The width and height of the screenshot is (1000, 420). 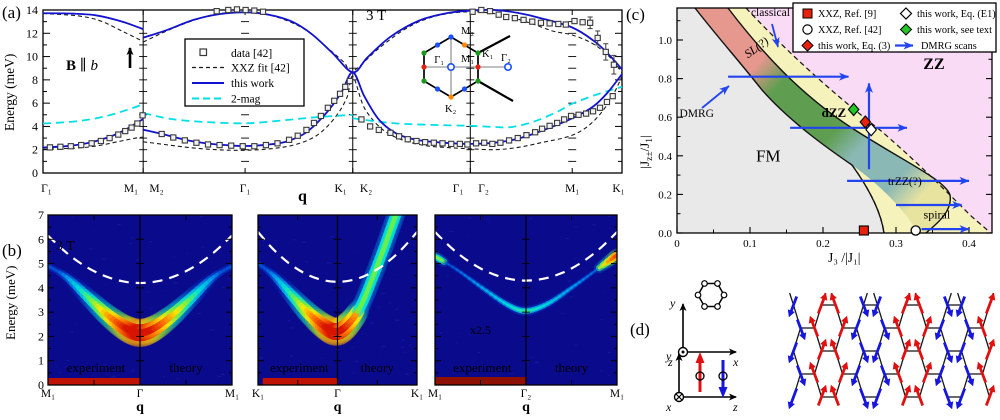 I want to click on inset-label-M2: M₂, so click(x=467, y=31).